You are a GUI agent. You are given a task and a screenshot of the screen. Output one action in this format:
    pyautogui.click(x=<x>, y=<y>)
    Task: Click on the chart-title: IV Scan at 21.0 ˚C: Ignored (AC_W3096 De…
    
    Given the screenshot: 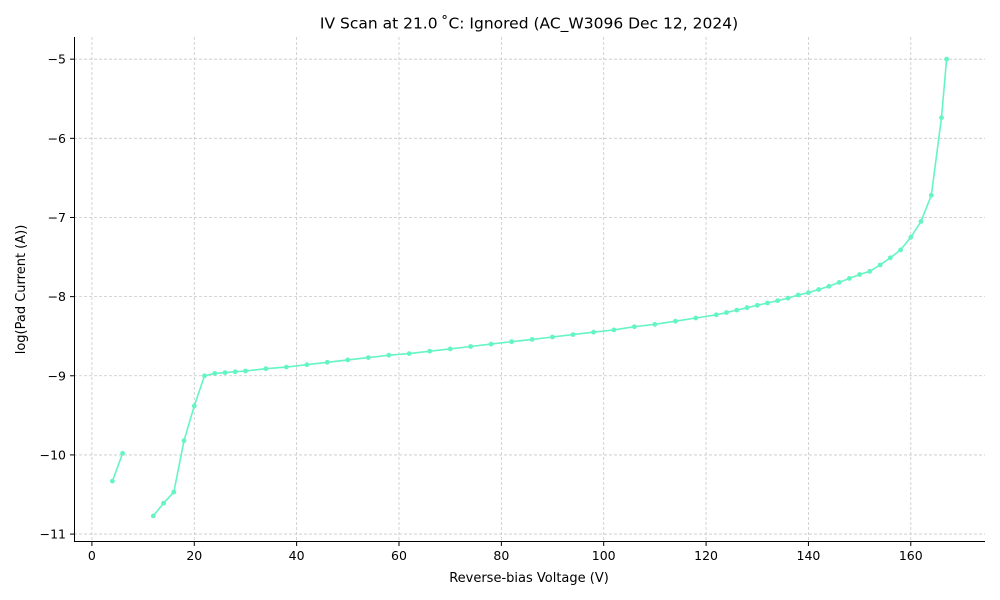 What is the action you would take?
    pyautogui.click(x=529, y=24)
    